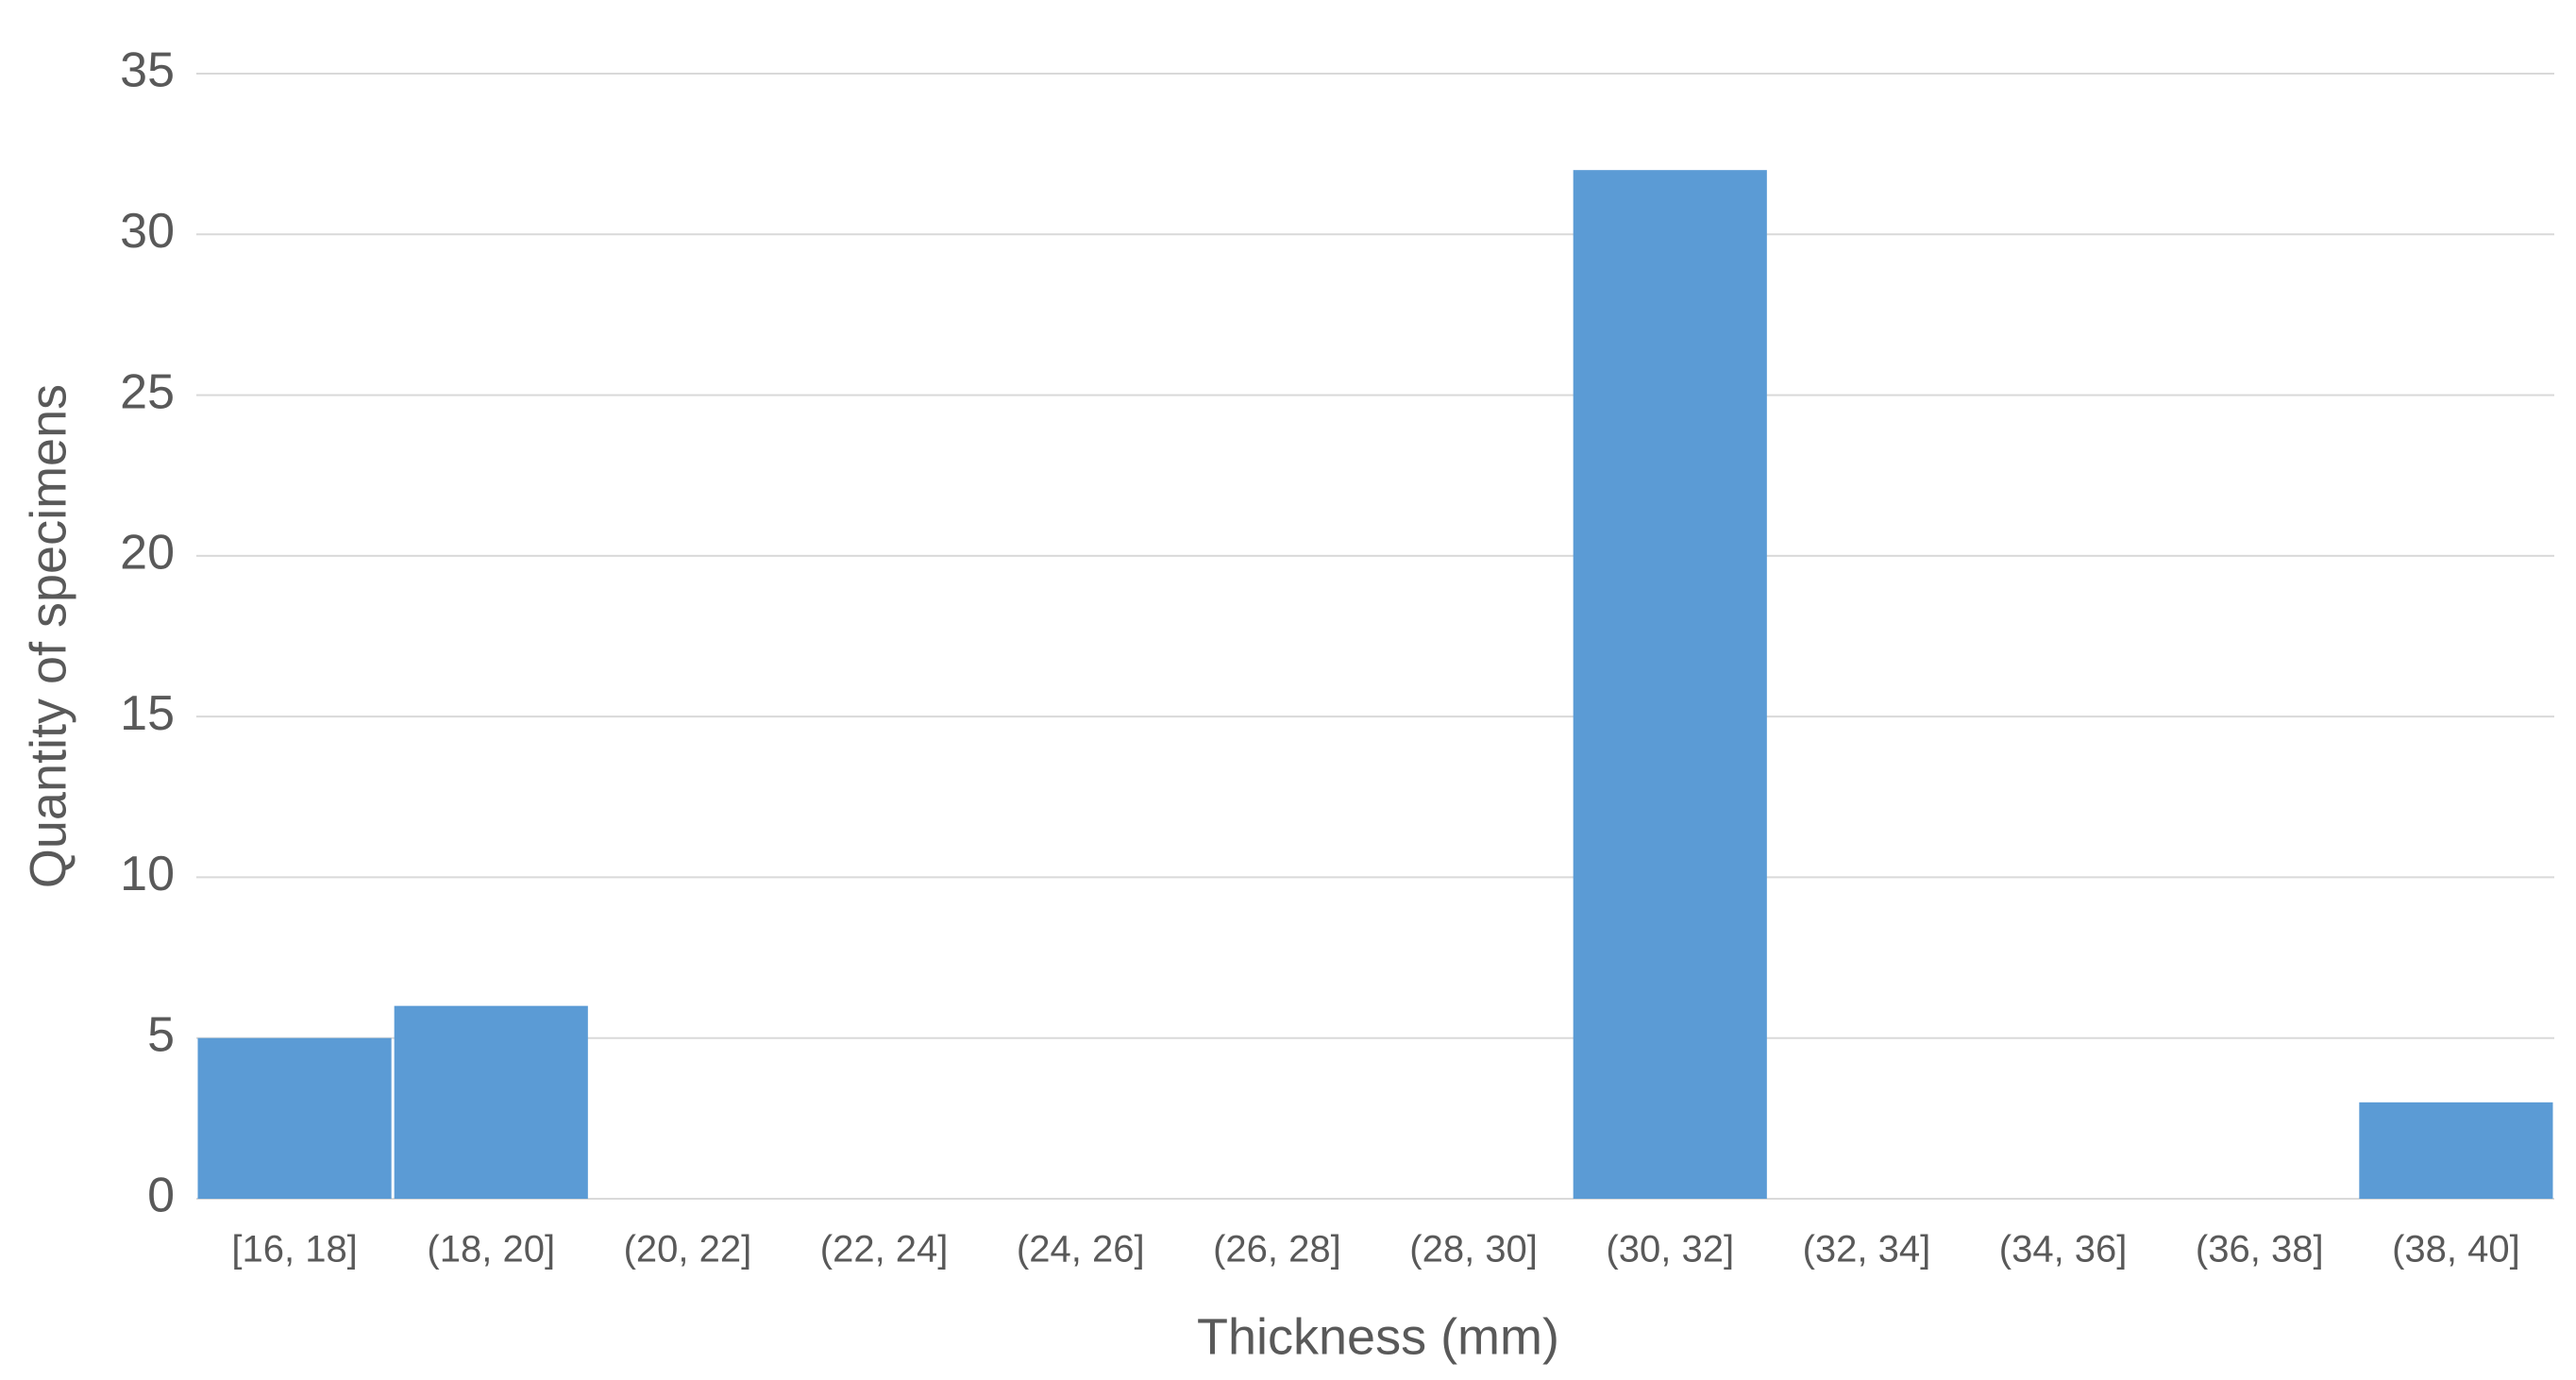 Image resolution: width=2576 pixels, height=1380 pixels. I want to click on x-tick-label: (32, 34], so click(1867, 1250).